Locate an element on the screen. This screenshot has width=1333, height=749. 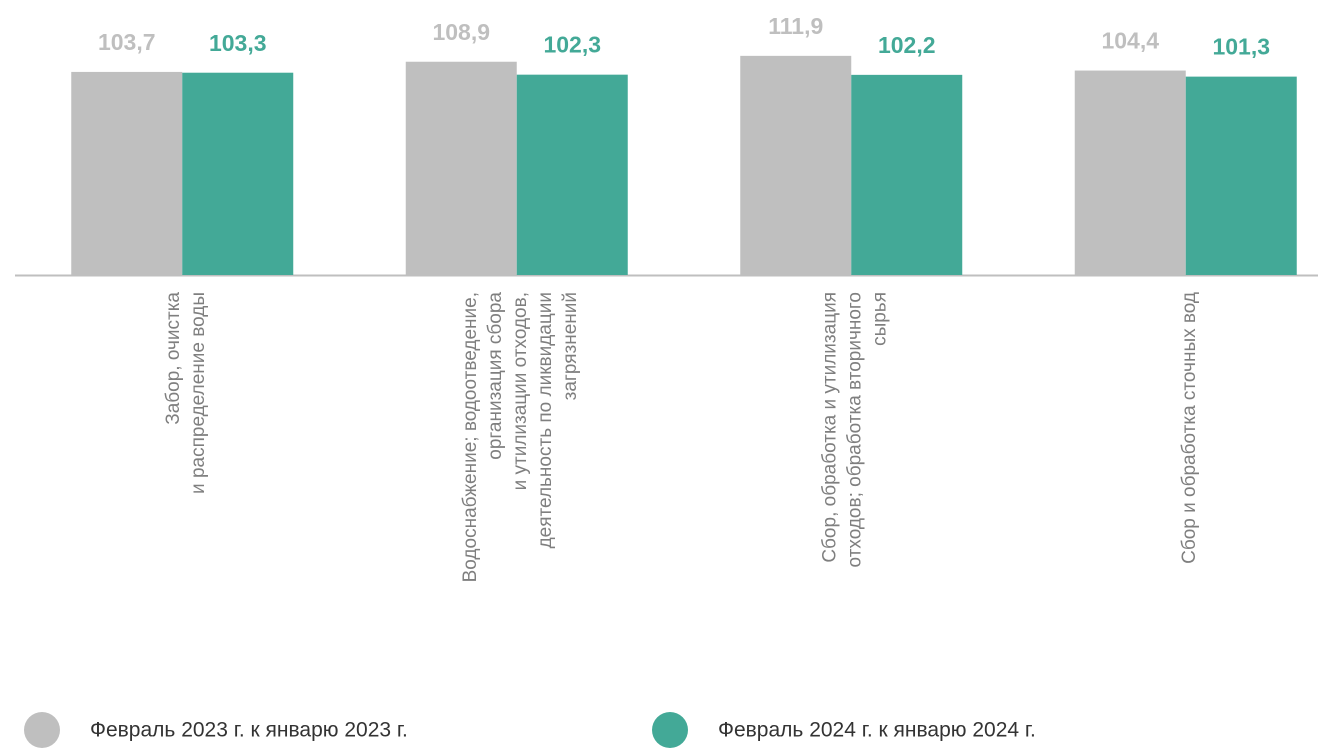
value-label: 111,9 is located at coordinates (795, 26).